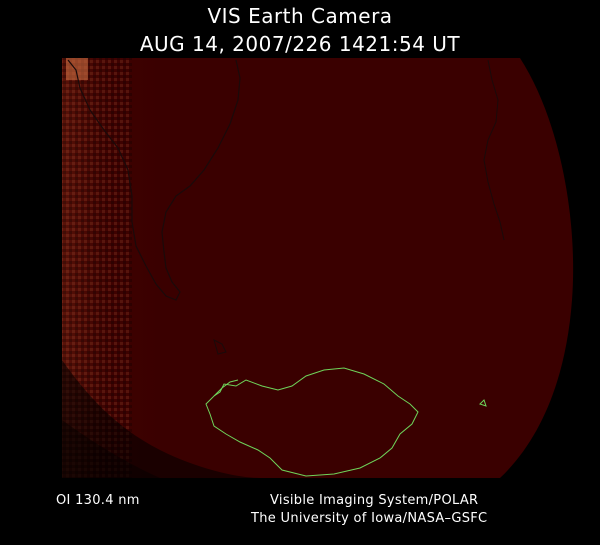  Describe the element at coordinates (483, 403) in the screenshot. I see `island-green` at that location.